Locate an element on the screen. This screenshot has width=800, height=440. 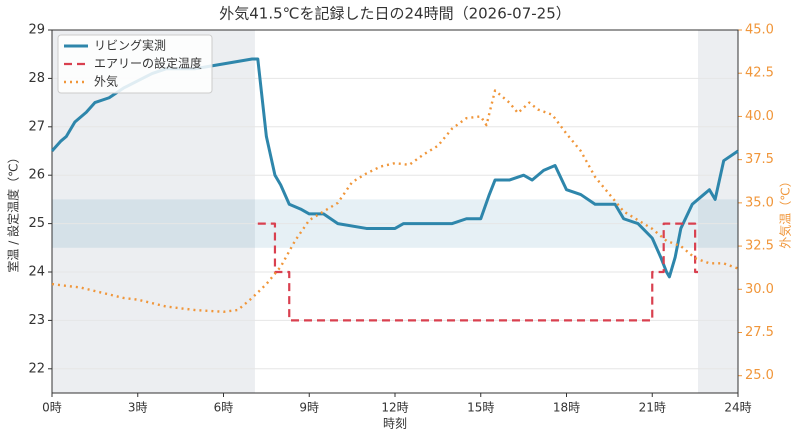
x-axis-label: 時刻 is located at coordinates (395, 424).